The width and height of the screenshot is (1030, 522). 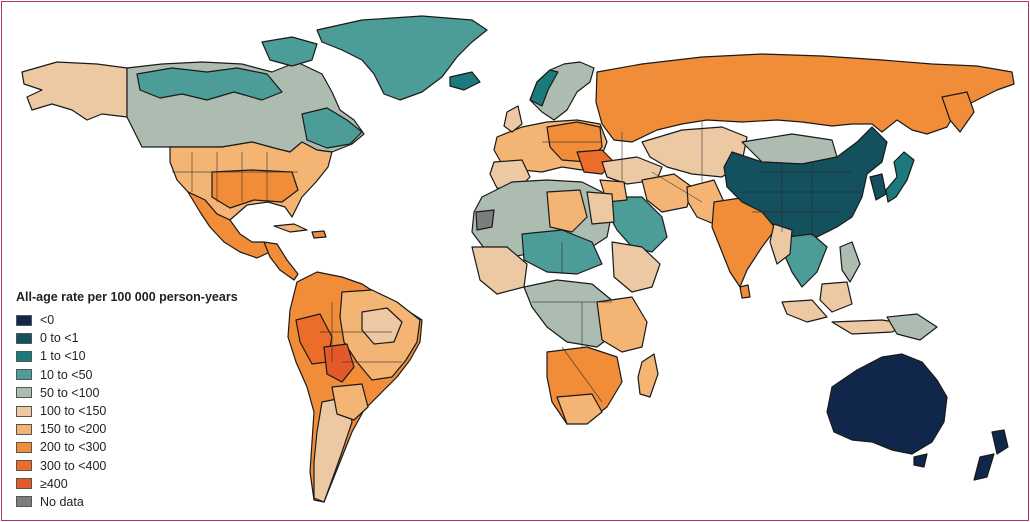 What do you see at coordinates (127, 375) in the screenshot?
I see `legend-item: 10 to <50` at bounding box center [127, 375].